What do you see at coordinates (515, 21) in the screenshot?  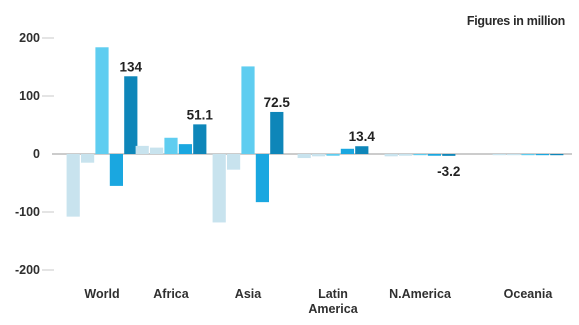 I see `unit-note: Figures in million` at bounding box center [515, 21].